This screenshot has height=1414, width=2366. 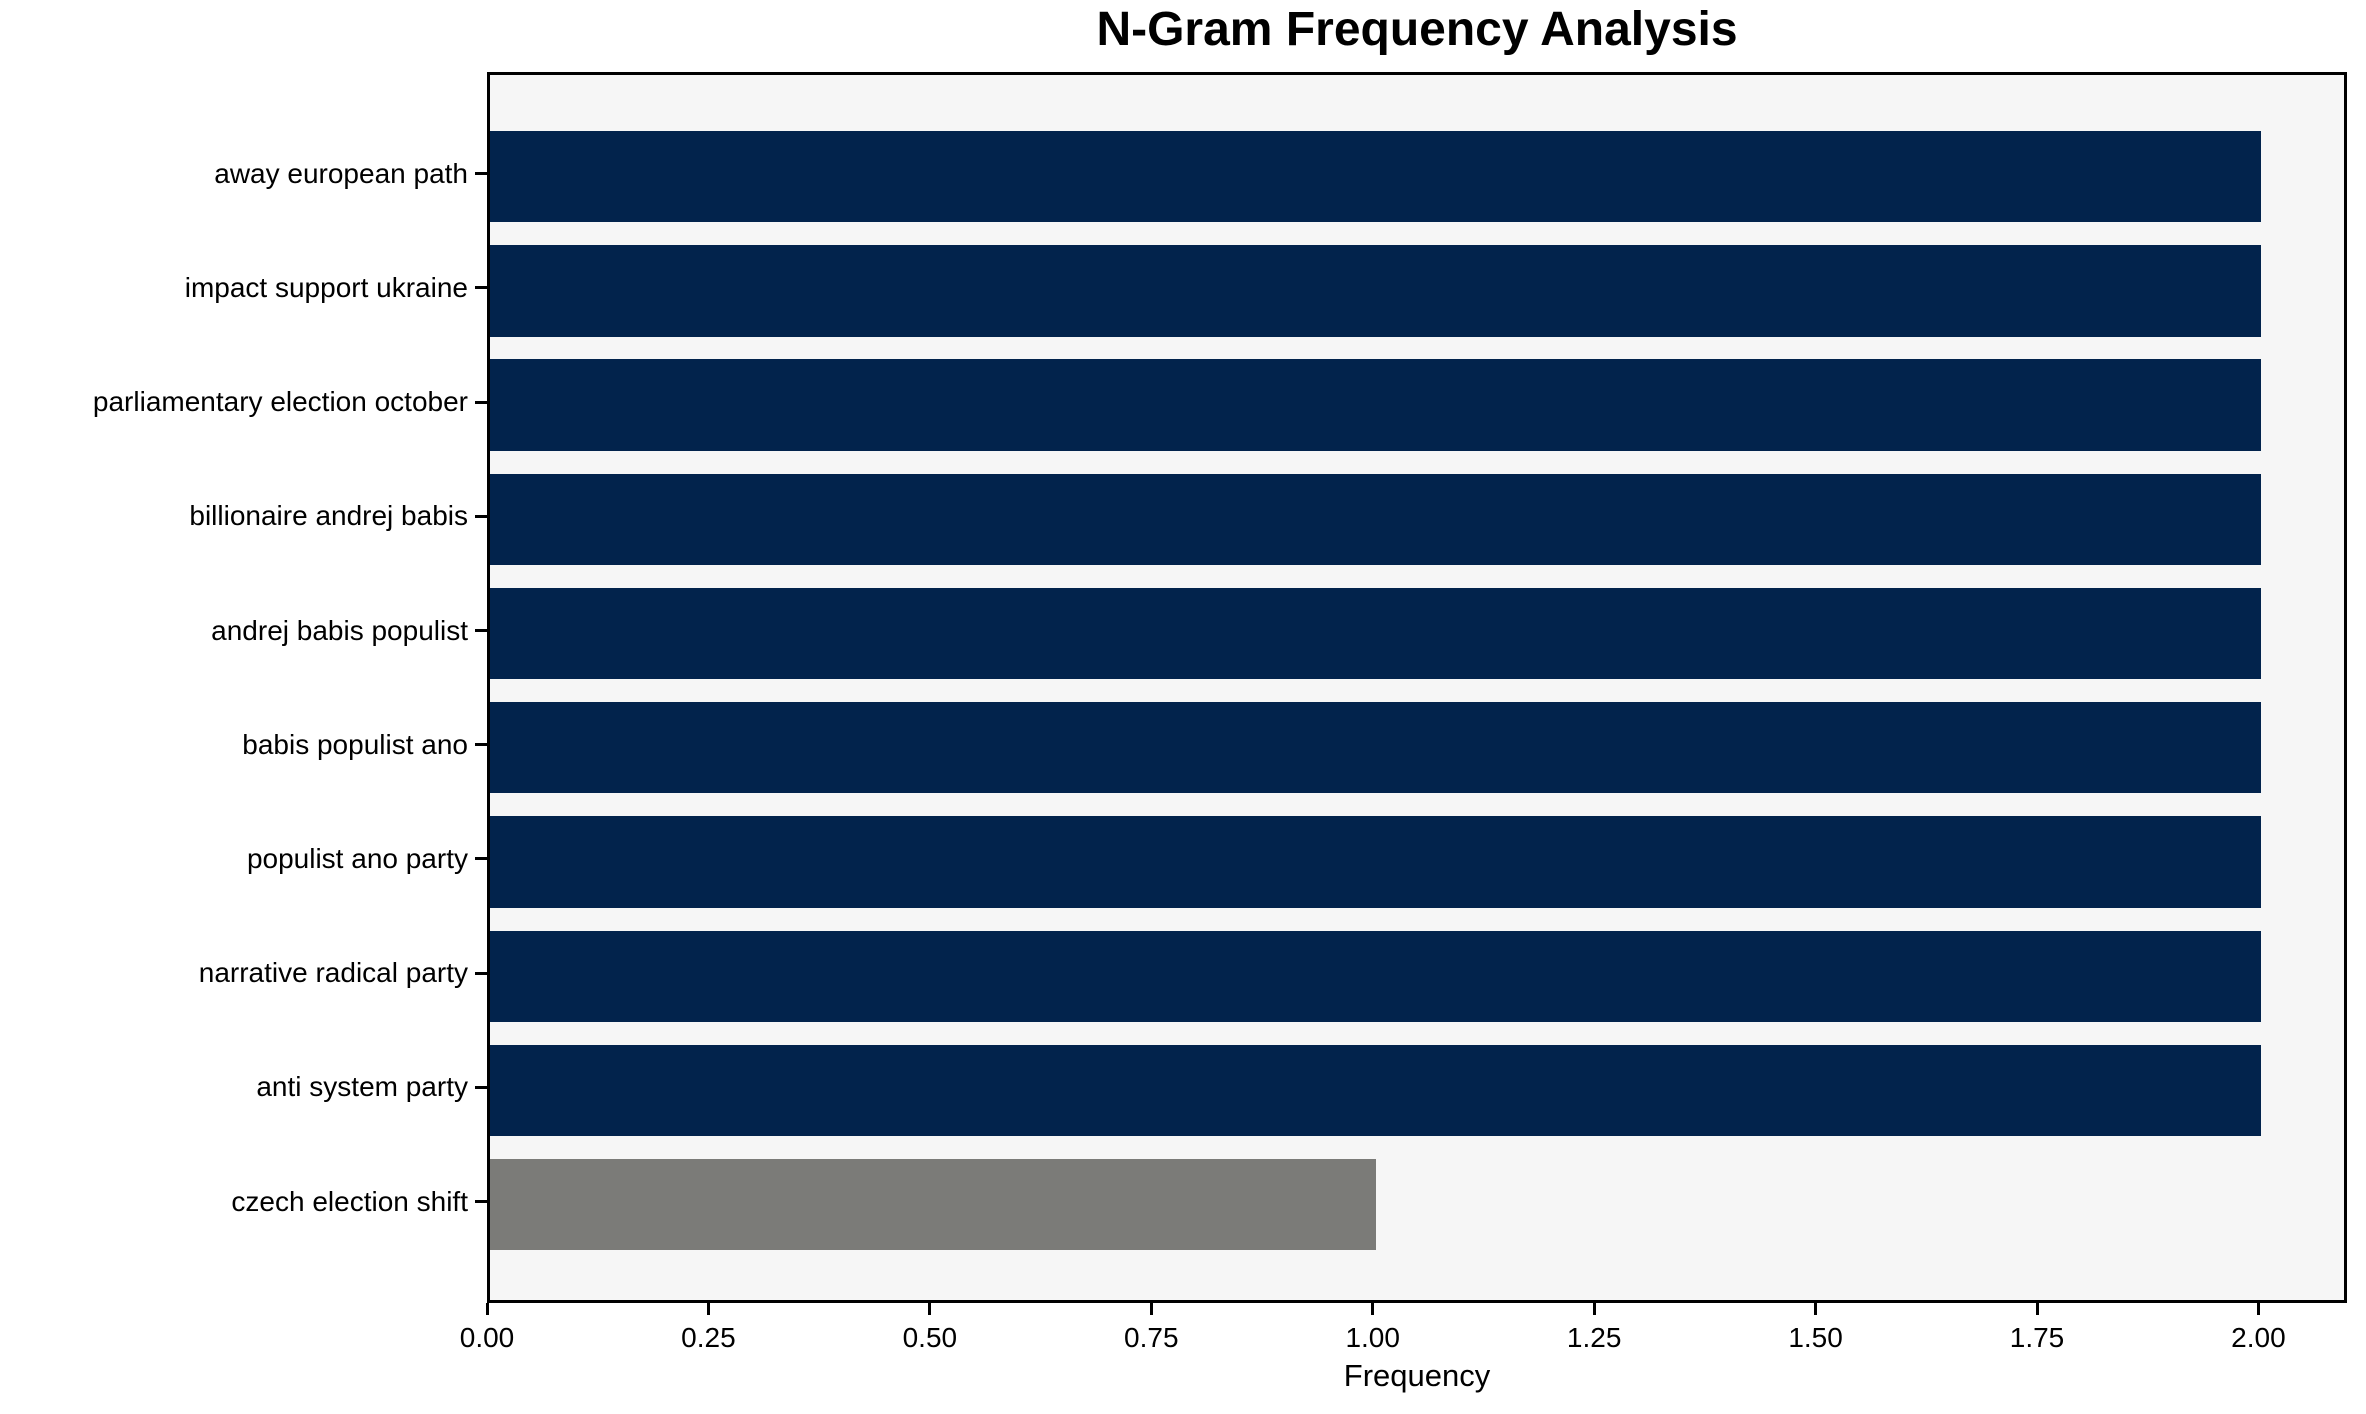 I want to click on y-axis-label: parliamentary election october, so click(x=280, y=402).